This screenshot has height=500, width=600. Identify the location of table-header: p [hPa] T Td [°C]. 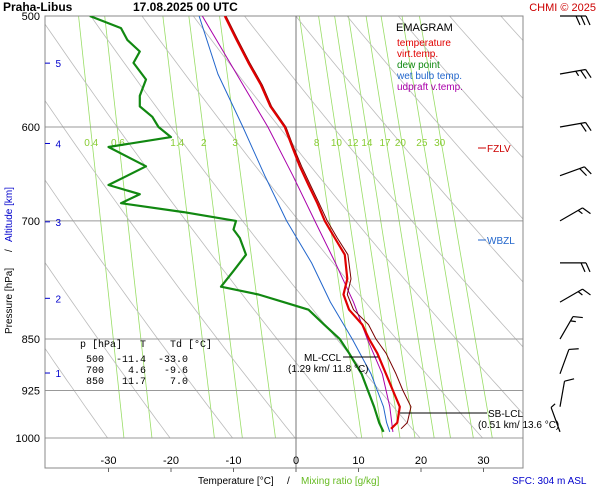
(146, 345).